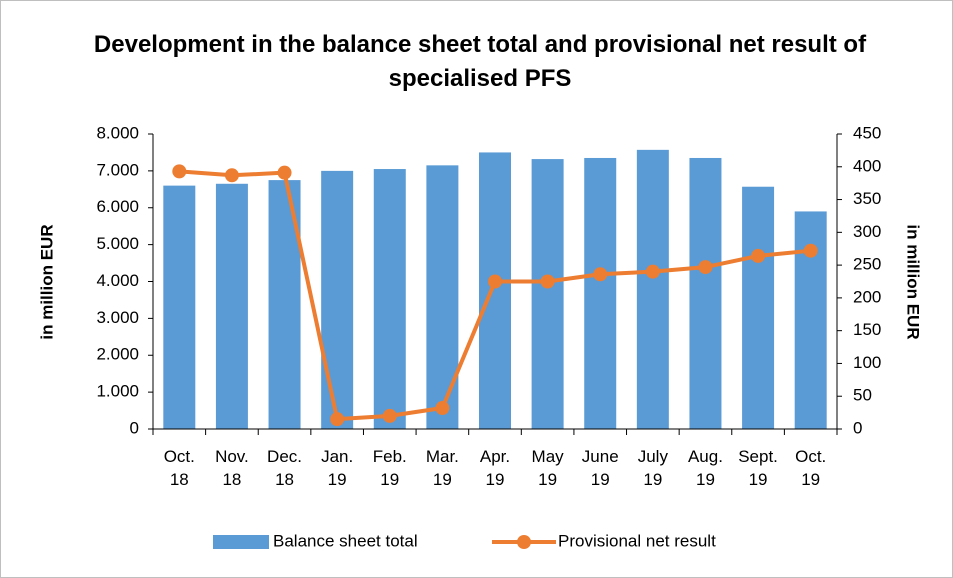  What do you see at coordinates (524, 542) in the screenshot?
I see `legend-marker` at bounding box center [524, 542].